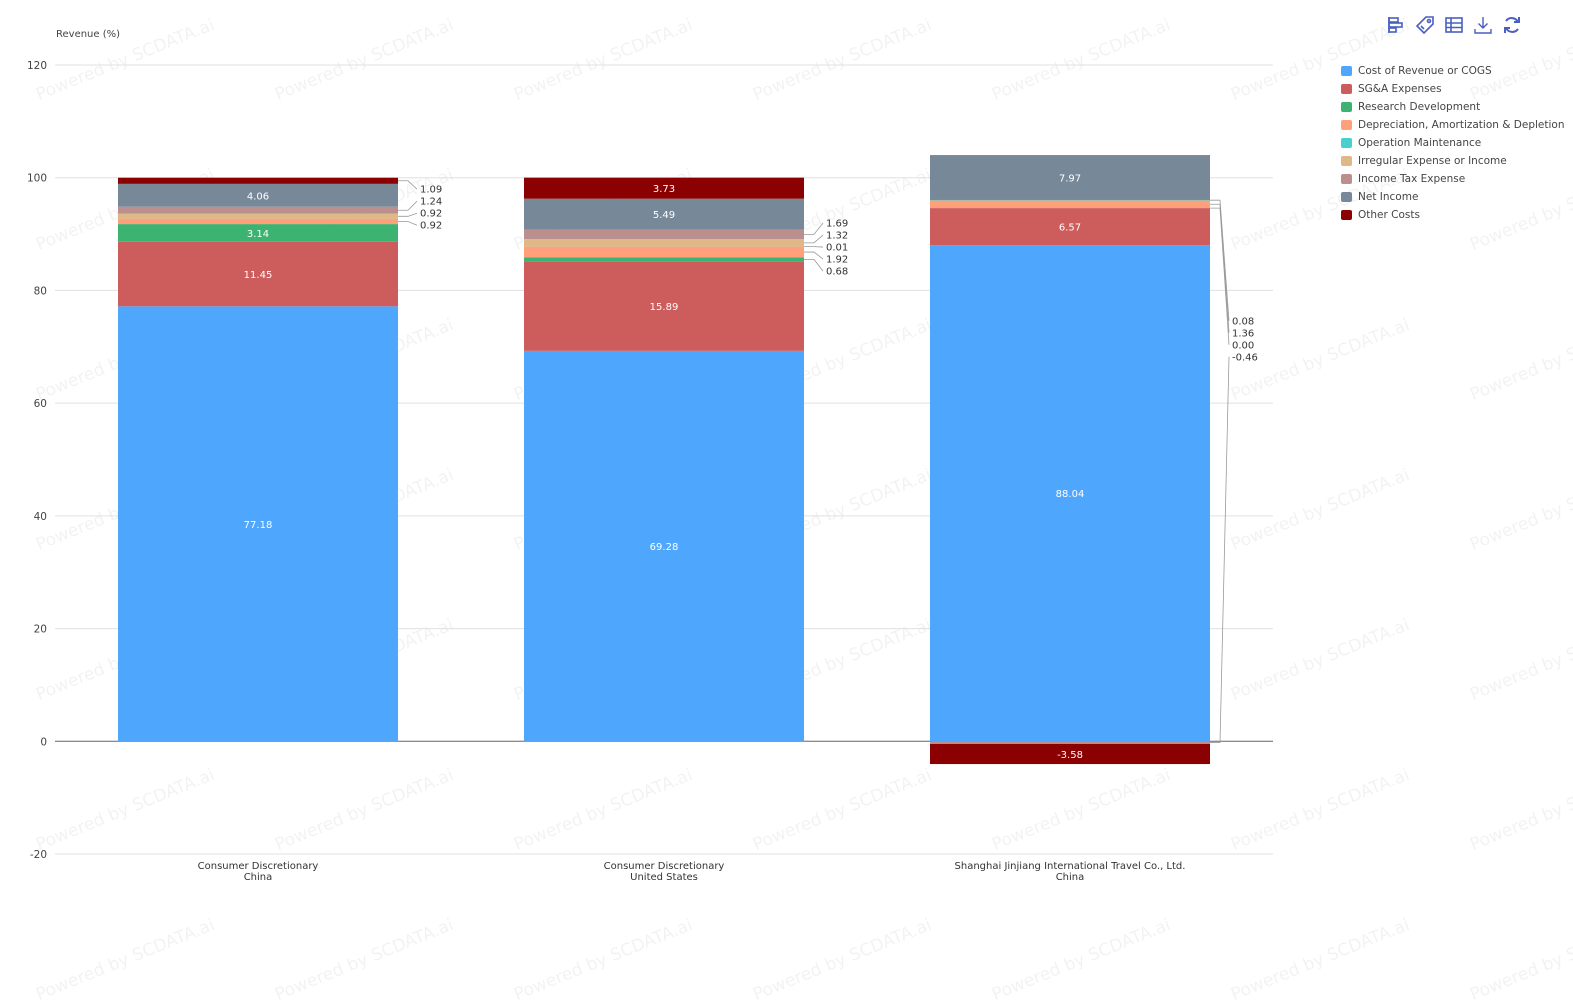 This screenshot has height=1005, width=1573. I want to click on legend-label: Net Income, so click(1388, 197).